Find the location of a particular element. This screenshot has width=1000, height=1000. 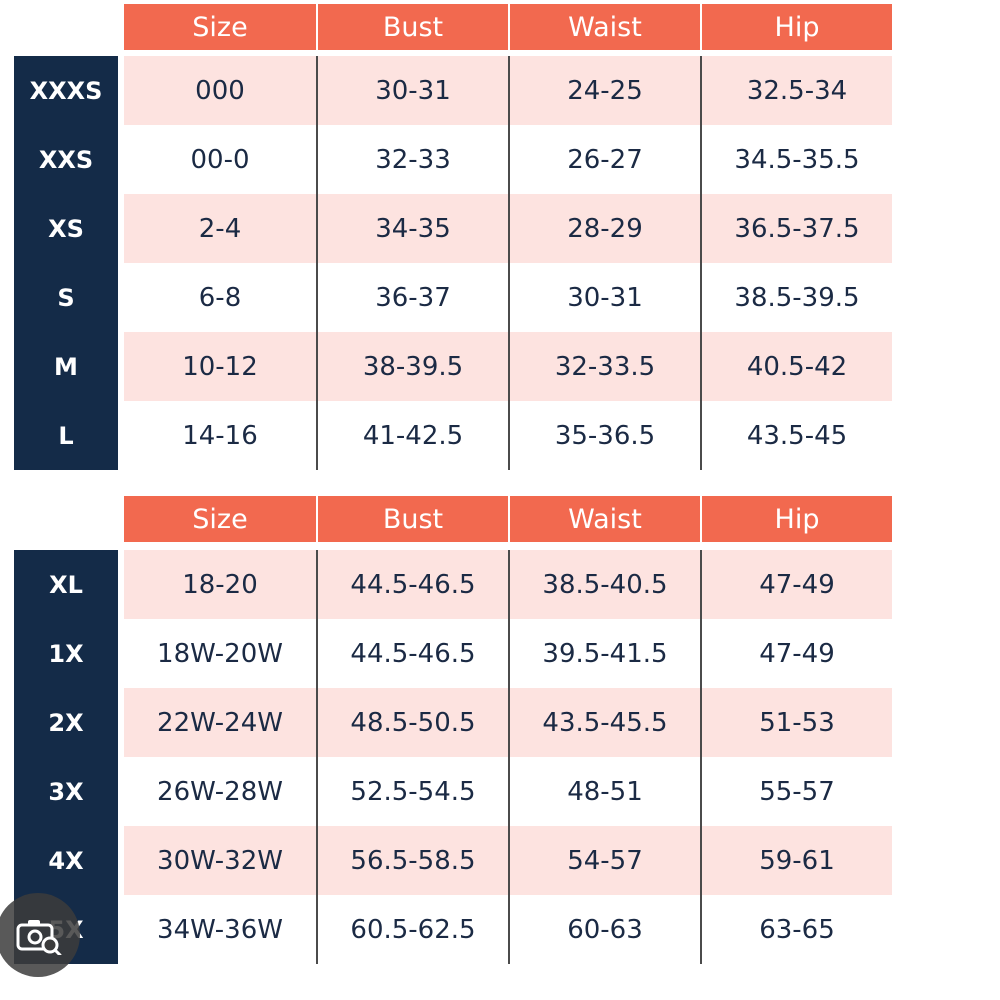

cell-hip: 40.5-42 is located at coordinates (796, 366).